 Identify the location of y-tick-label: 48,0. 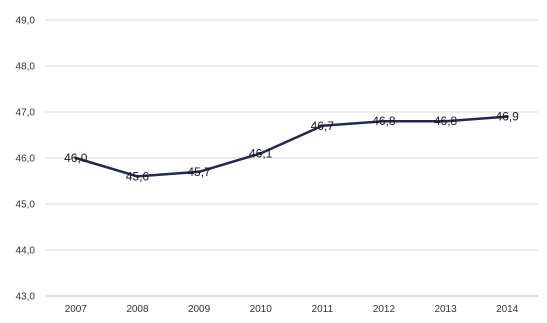
(26, 67).